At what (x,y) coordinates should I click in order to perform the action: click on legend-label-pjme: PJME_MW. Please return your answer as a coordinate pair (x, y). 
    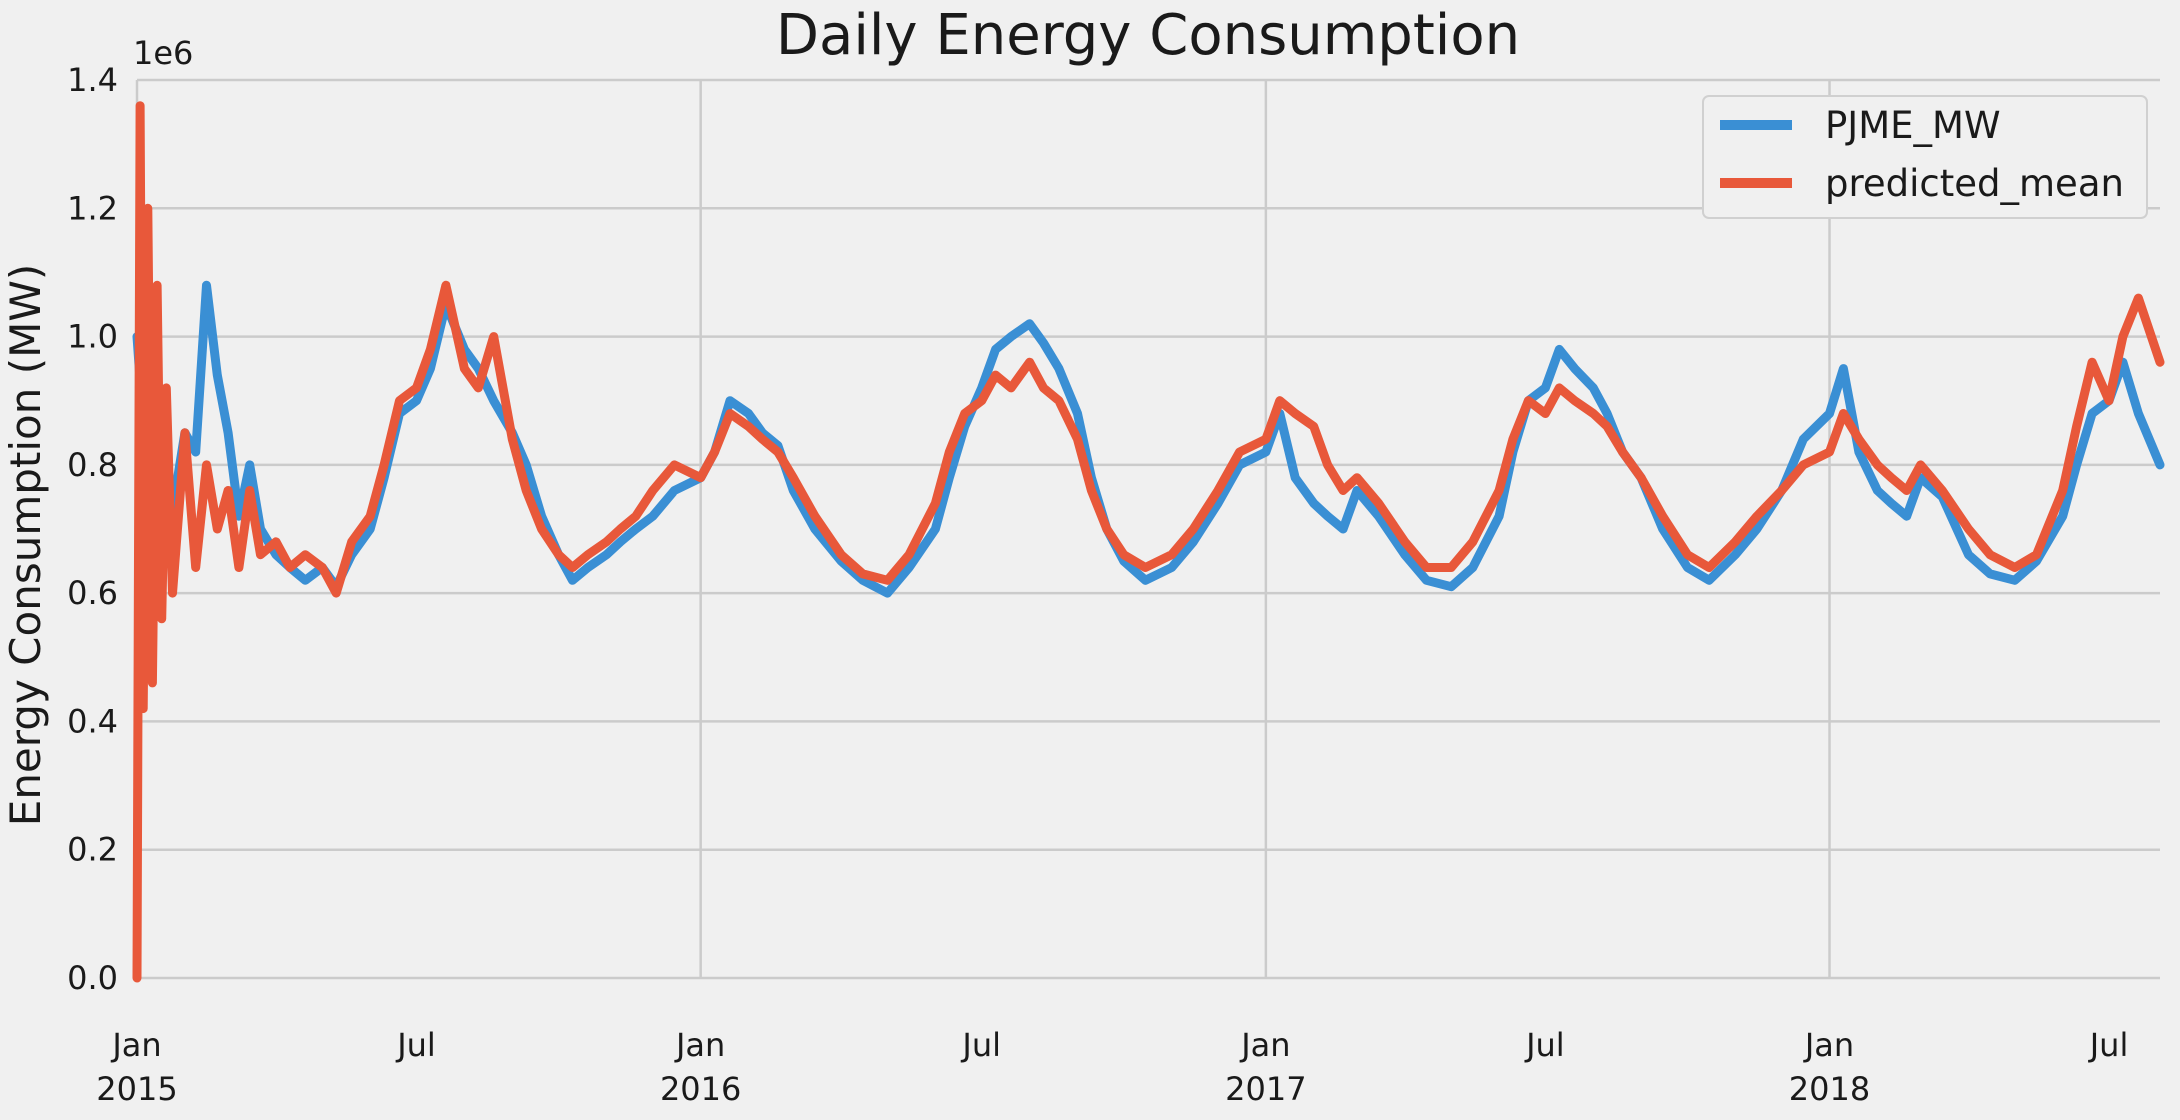
    Looking at the image, I should click on (1913, 125).